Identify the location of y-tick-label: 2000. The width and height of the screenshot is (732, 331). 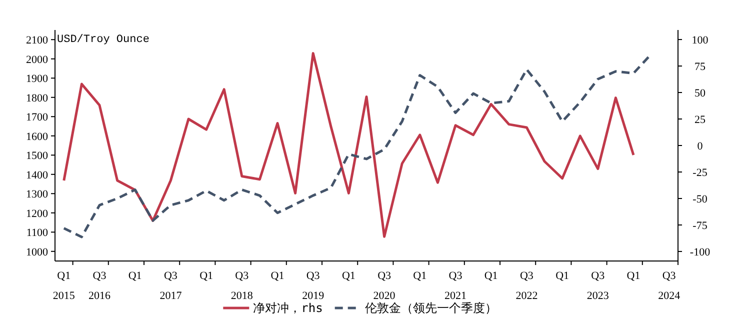
(37, 60).